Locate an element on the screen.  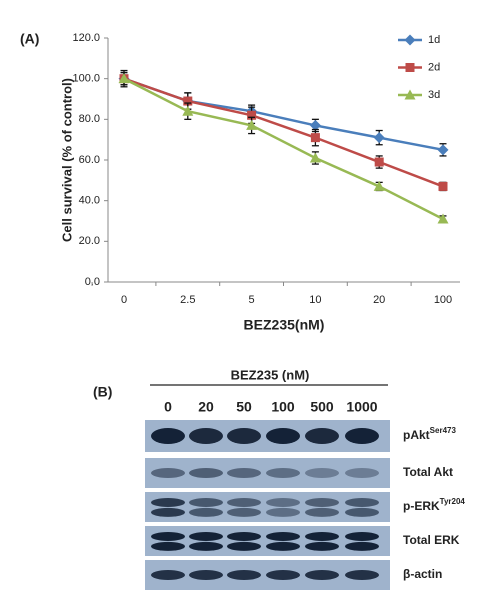
band-name: Total Akt is located at coordinates (428, 472).